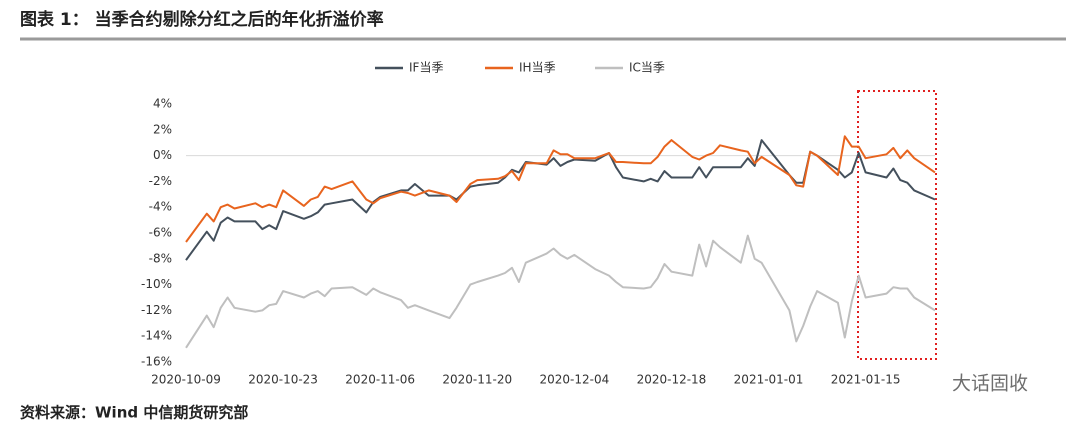 The height and width of the screenshot is (433, 1080). What do you see at coordinates (672, 380) in the screenshot?
I see `x-tick-label: 2020-12-18` at bounding box center [672, 380].